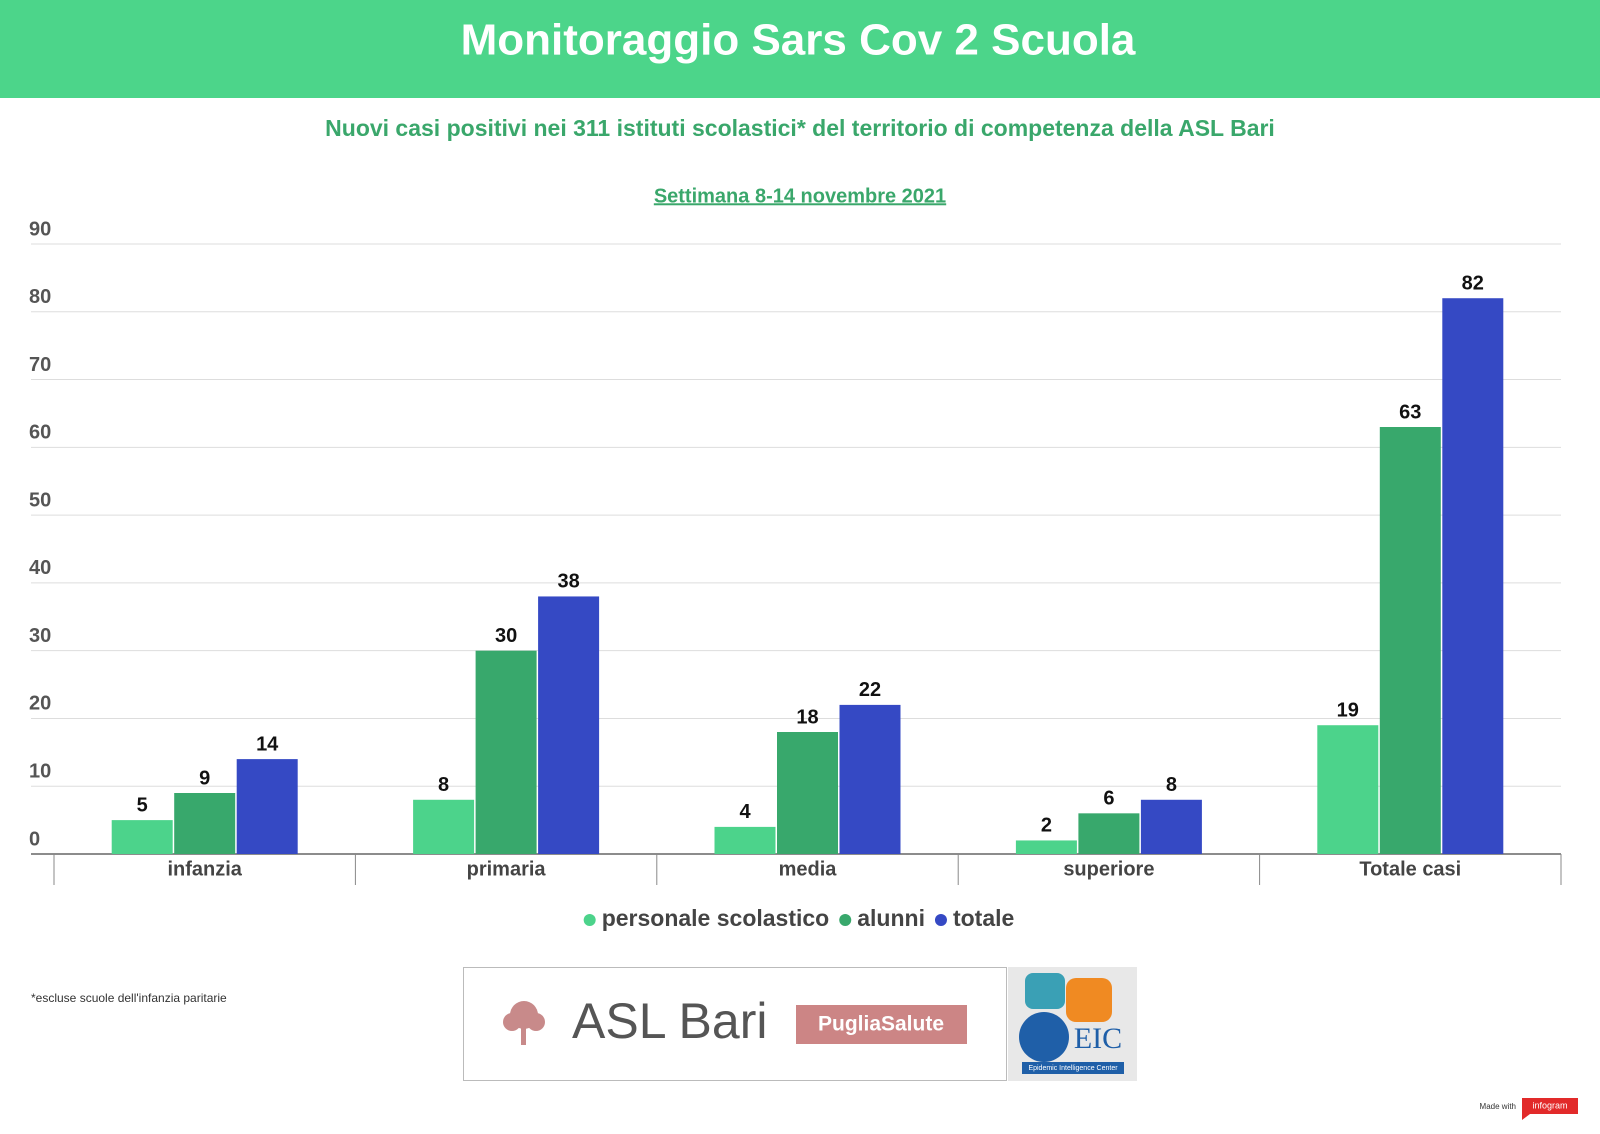  I want to click on eic-caption: Epidemic Intelligence Center, so click(1073, 1068).